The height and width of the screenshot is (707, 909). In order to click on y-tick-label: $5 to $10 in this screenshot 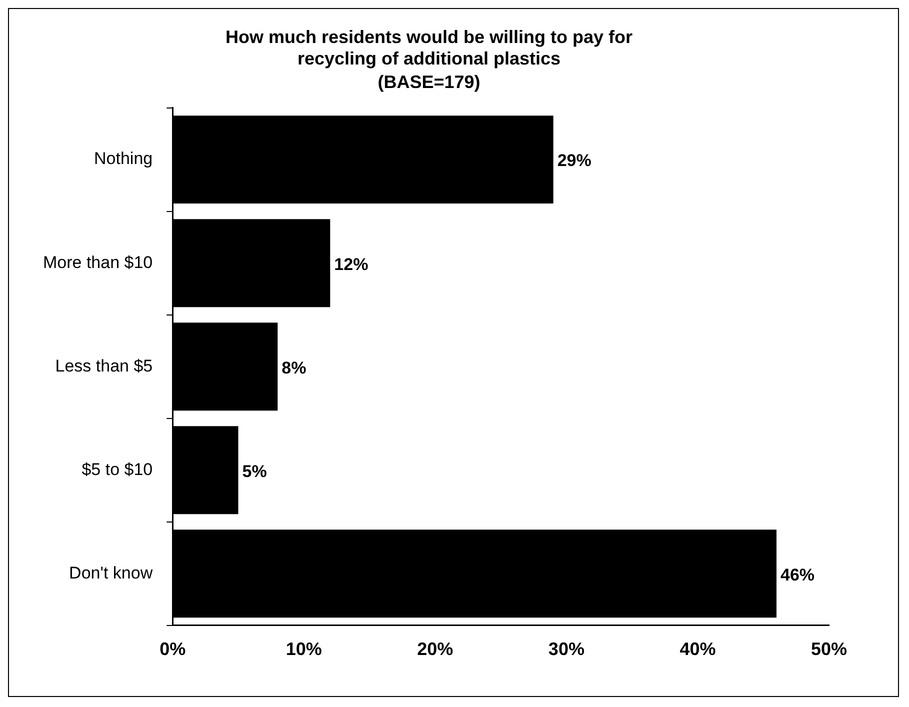, I will do `click(117, 469)`.